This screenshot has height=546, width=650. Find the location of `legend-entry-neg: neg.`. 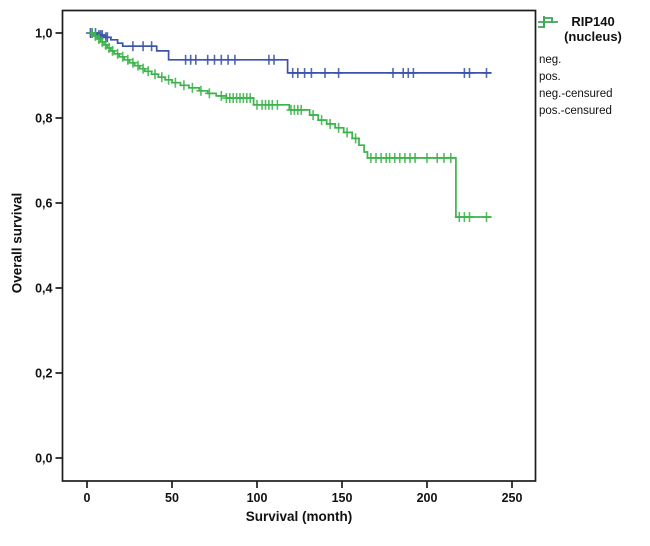

legend-entry-neg: neg. is located at coordinates (593, 42).